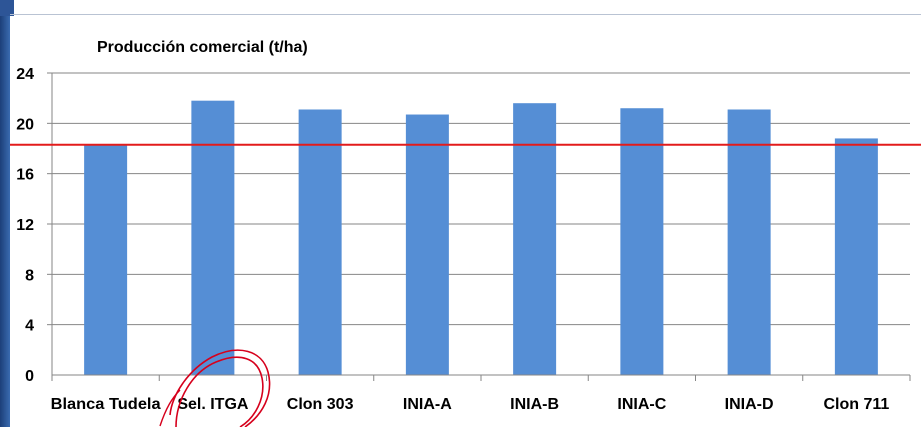  I want to click on annotation-stroke, so click(170, 408).